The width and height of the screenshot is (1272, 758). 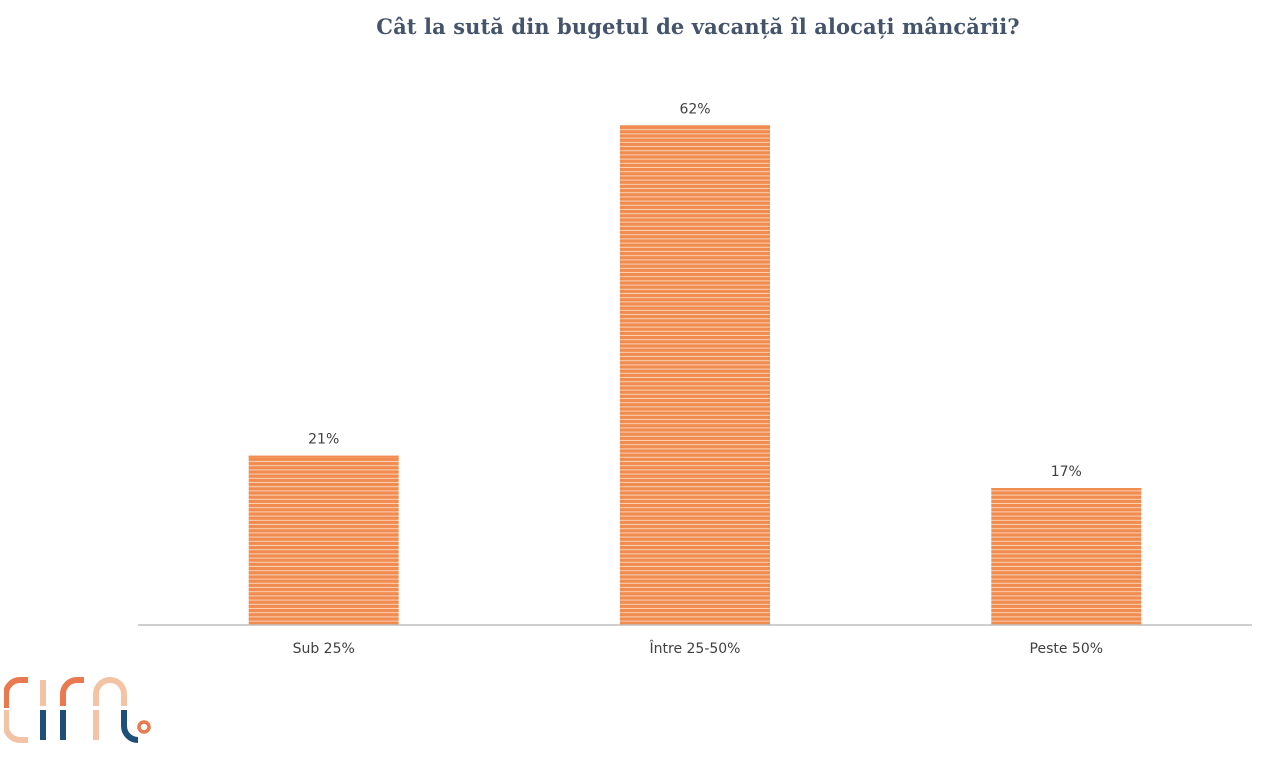 I want to click on data-label-1: 21%, so click(x=323, y=440).